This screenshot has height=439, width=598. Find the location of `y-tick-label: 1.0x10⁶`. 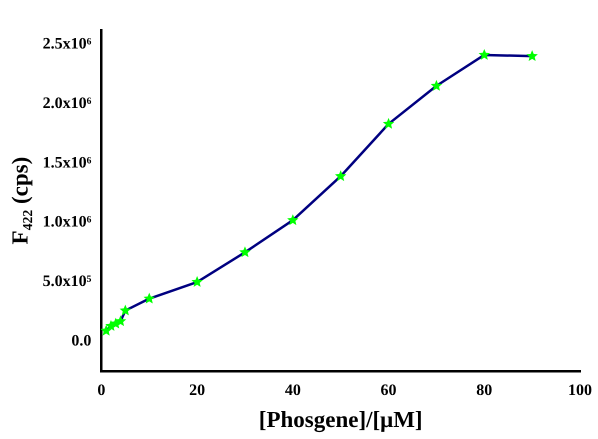

y-tick-label: 1.0x10⁶ is located at coordinates (67, 222).